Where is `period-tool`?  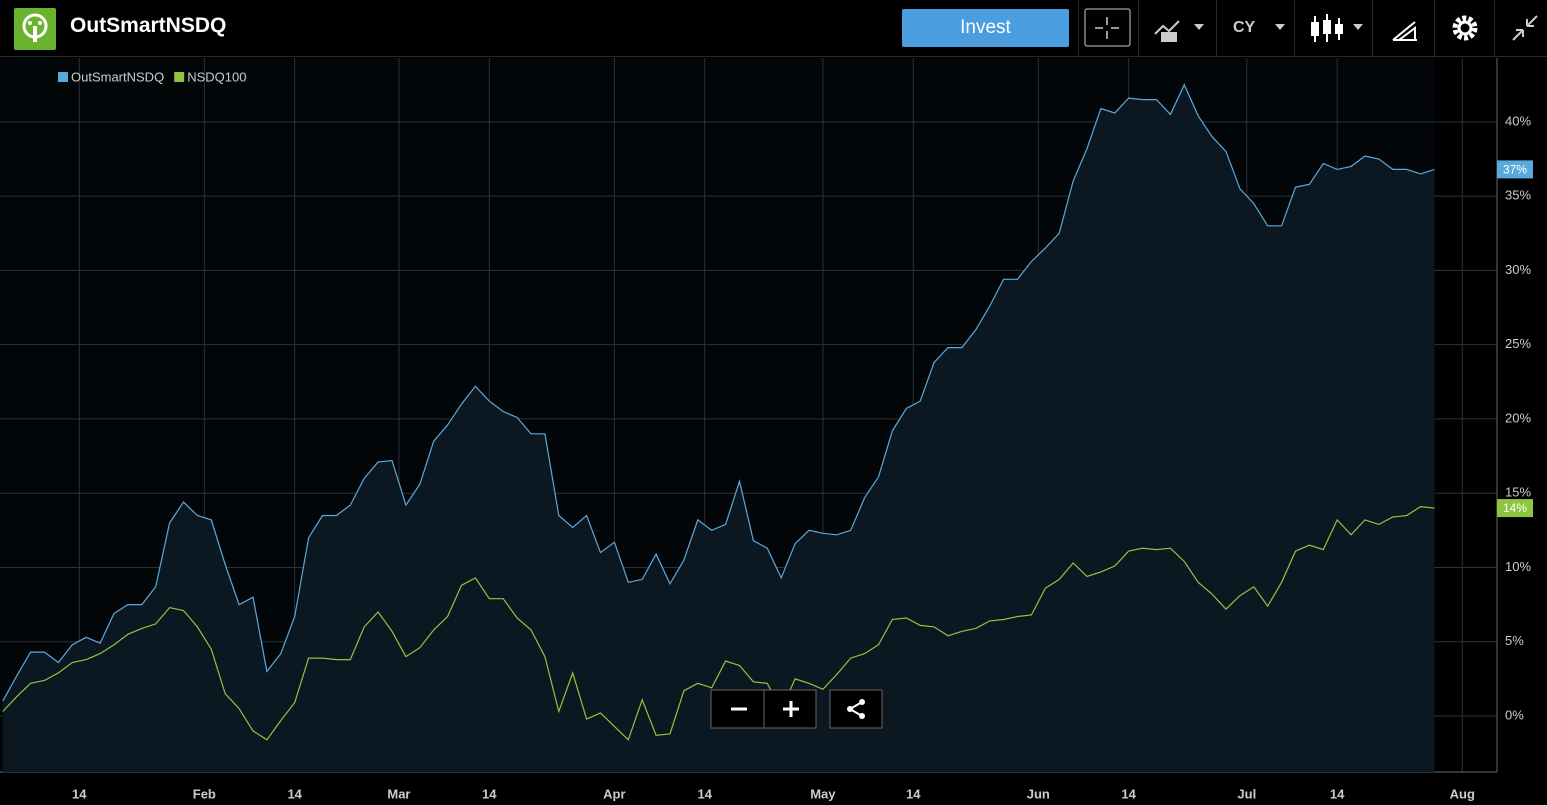
period-tool is located at coordinates (1255, 28).